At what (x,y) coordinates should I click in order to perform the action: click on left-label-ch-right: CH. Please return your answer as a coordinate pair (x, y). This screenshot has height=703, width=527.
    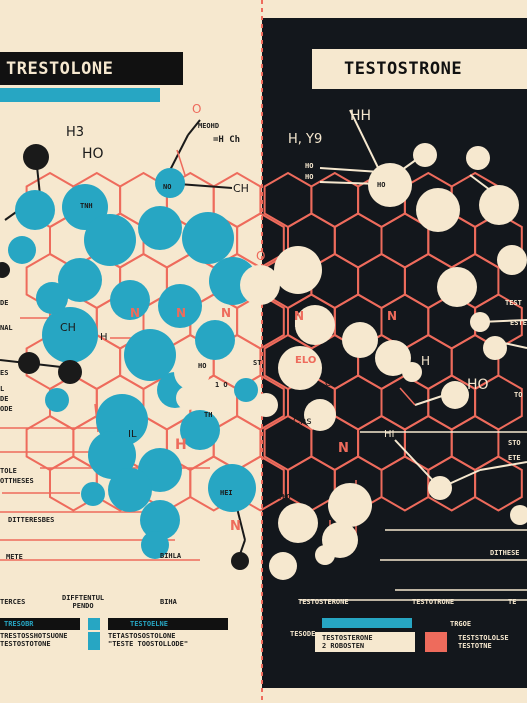
    Looking at the image, I should click on (241, 188).